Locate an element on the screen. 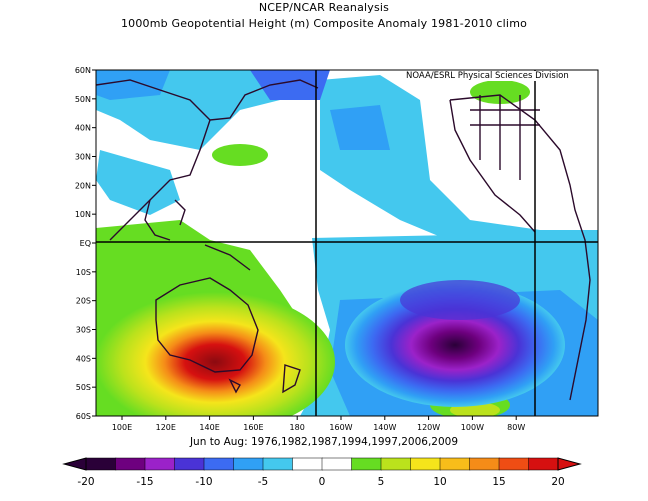  credit-label: NOAA/ESRL Physical Sciences Division is located at coordinates (487, 76).